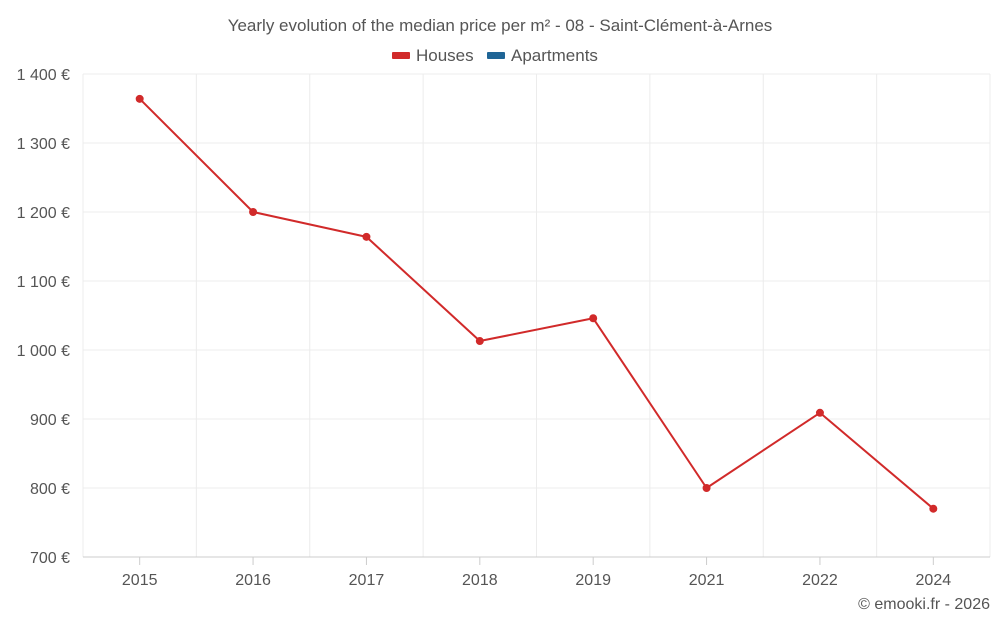  Describe the element at coordinates (445, 55) in the screenshot. I see `legend-label-houses: Houses` at that location.